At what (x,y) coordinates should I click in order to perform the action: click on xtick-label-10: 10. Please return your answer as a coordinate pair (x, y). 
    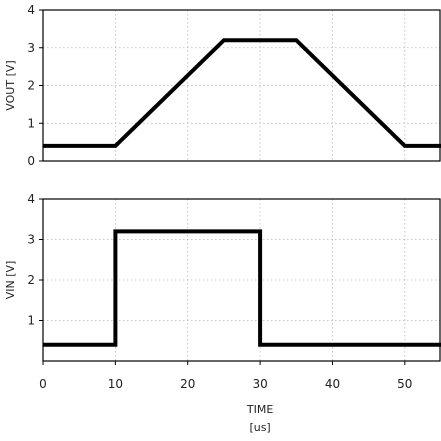
    Looking at the image, I should click on (115, 384).